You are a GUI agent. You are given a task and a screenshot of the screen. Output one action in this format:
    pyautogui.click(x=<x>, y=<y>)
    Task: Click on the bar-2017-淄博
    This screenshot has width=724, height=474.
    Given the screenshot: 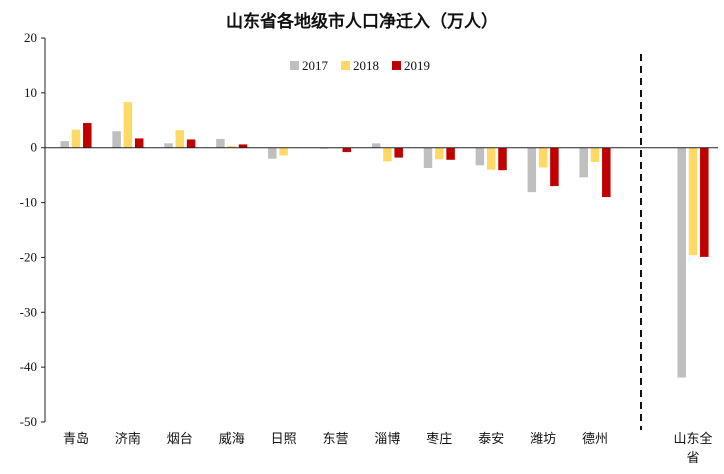 What is the action you would take?
    pyautogui.click(x=376, y=145)
    